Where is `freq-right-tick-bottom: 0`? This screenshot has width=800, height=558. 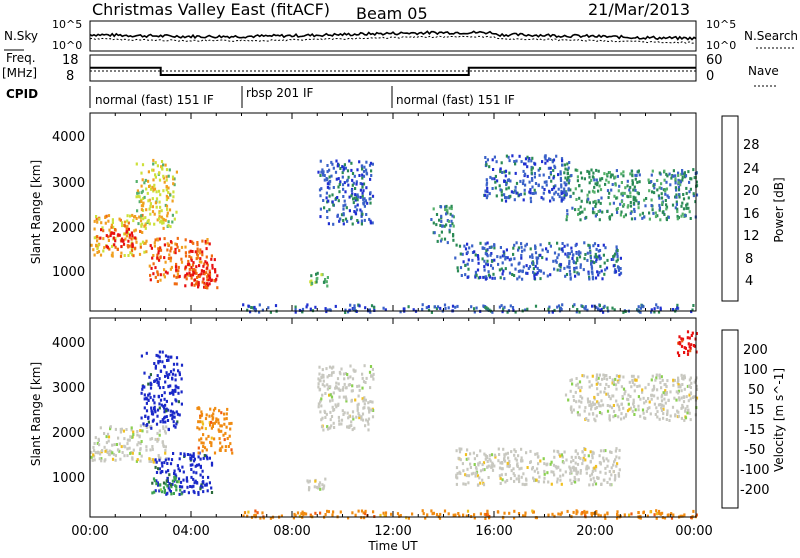 freq-right-tick-bottom: 0 is located at coordinates (710, 76).